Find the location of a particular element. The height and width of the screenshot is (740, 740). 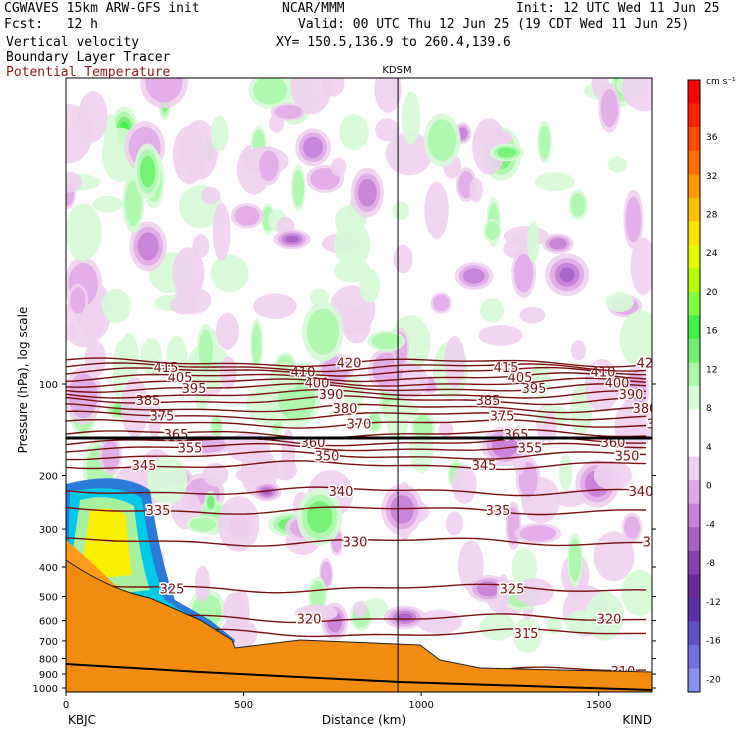

y-tick-label: 1000 is located at coordinates (45, 689).